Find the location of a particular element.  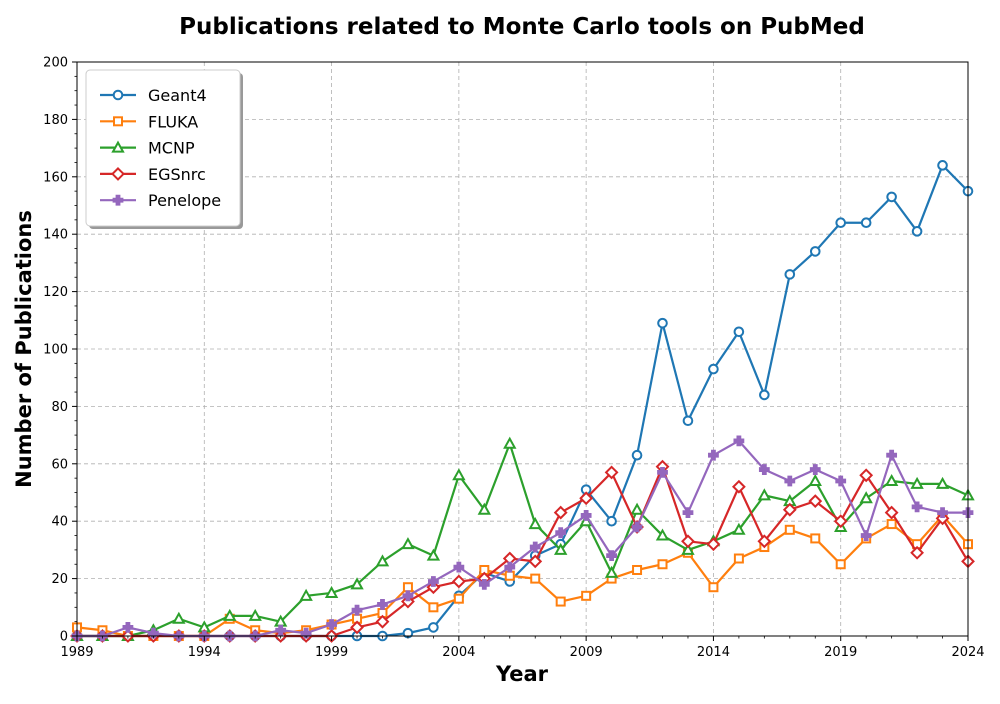

y-tick-label: 100 is located at coordinates (55, 350).